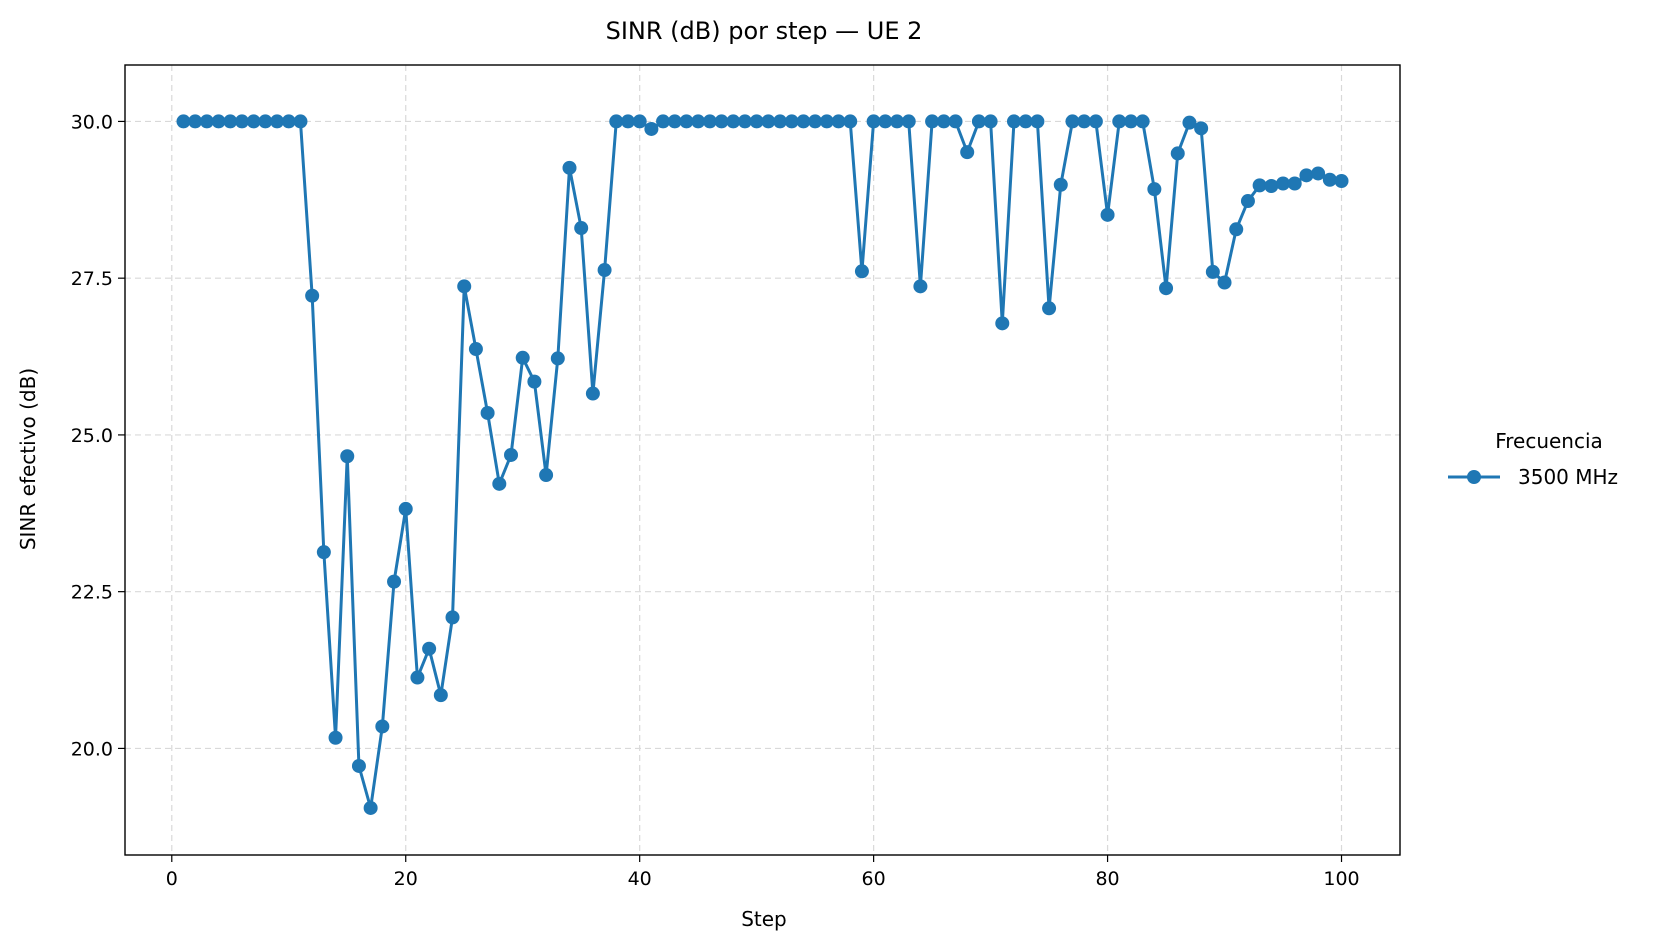  Describe the element at coordinates (92, 122) in the screenshot. I see `y-tick-label: 30.0` at that location.